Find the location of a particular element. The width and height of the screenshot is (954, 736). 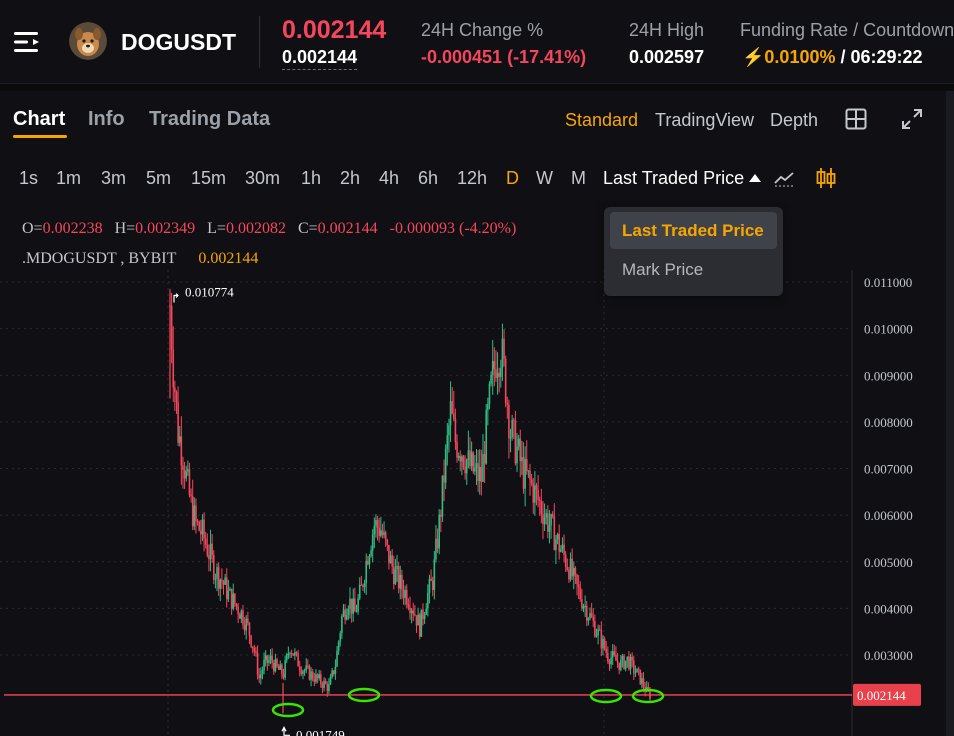

interval-1m: 1m is located at coordinates (69, 178).